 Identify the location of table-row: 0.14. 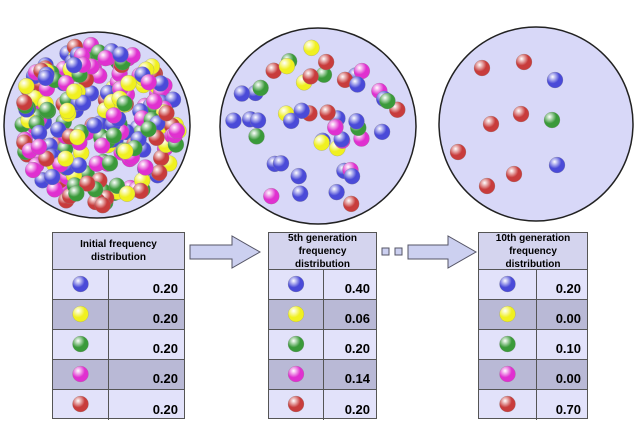
(322, 375).